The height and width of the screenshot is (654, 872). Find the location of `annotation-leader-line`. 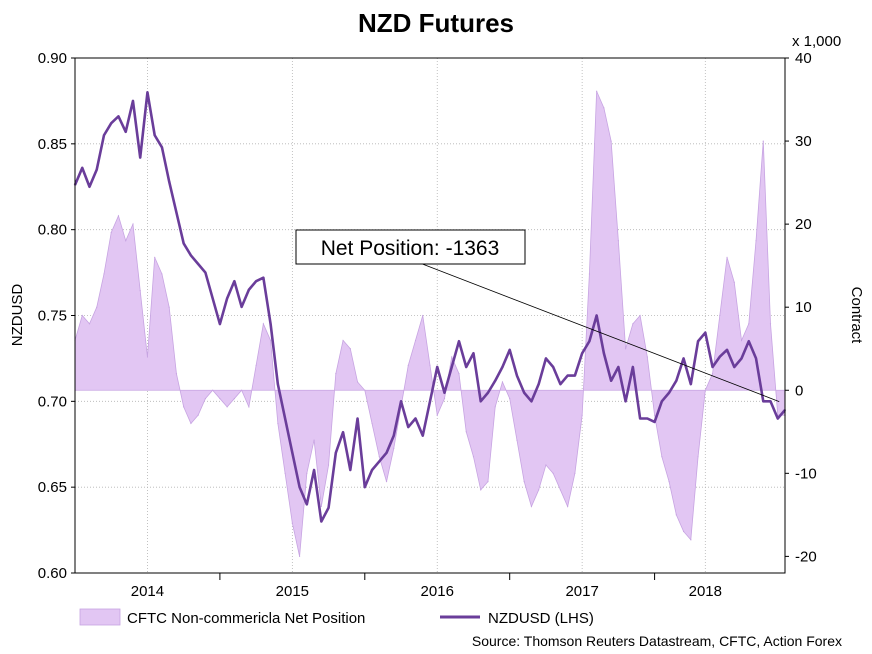

annotation-leader-line is located at coordinates (595, 330).